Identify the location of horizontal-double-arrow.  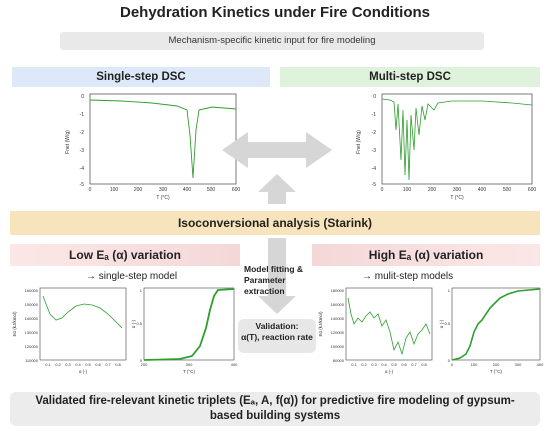
(277, 150).